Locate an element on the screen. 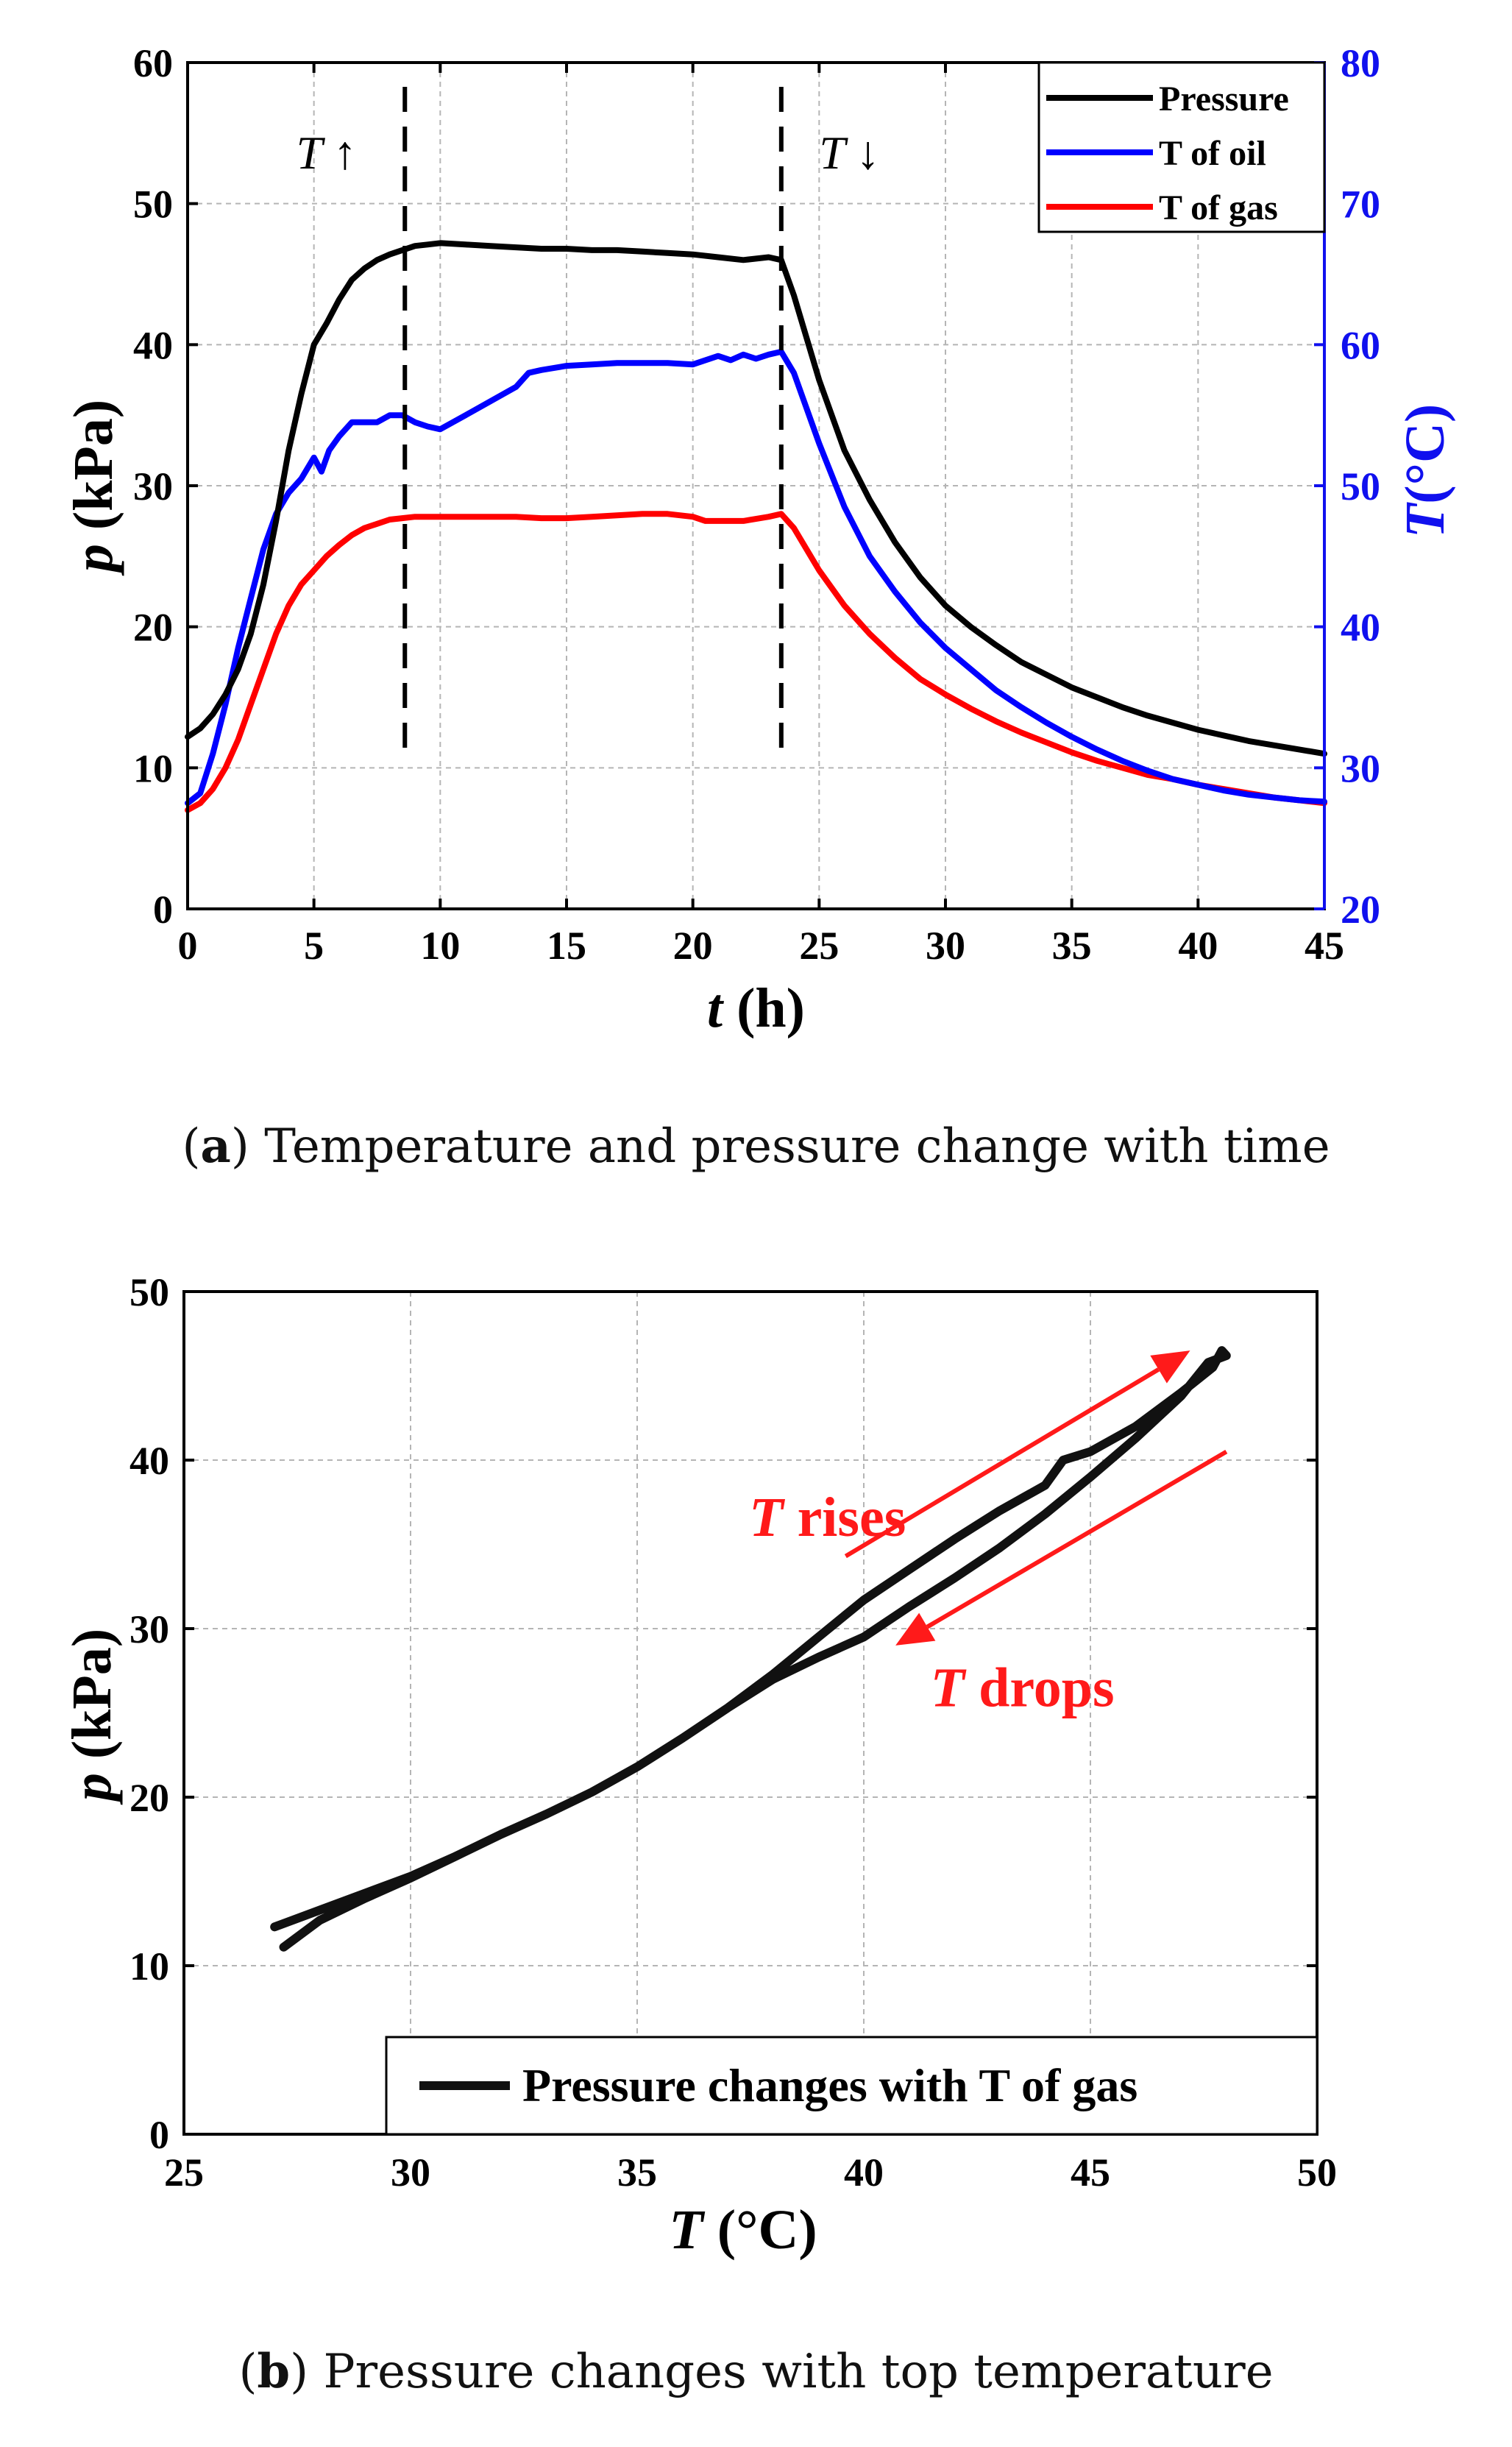 The image size is (1512, 2447). y-tick-label-b: 40 is located at coordinates (149, 1461).